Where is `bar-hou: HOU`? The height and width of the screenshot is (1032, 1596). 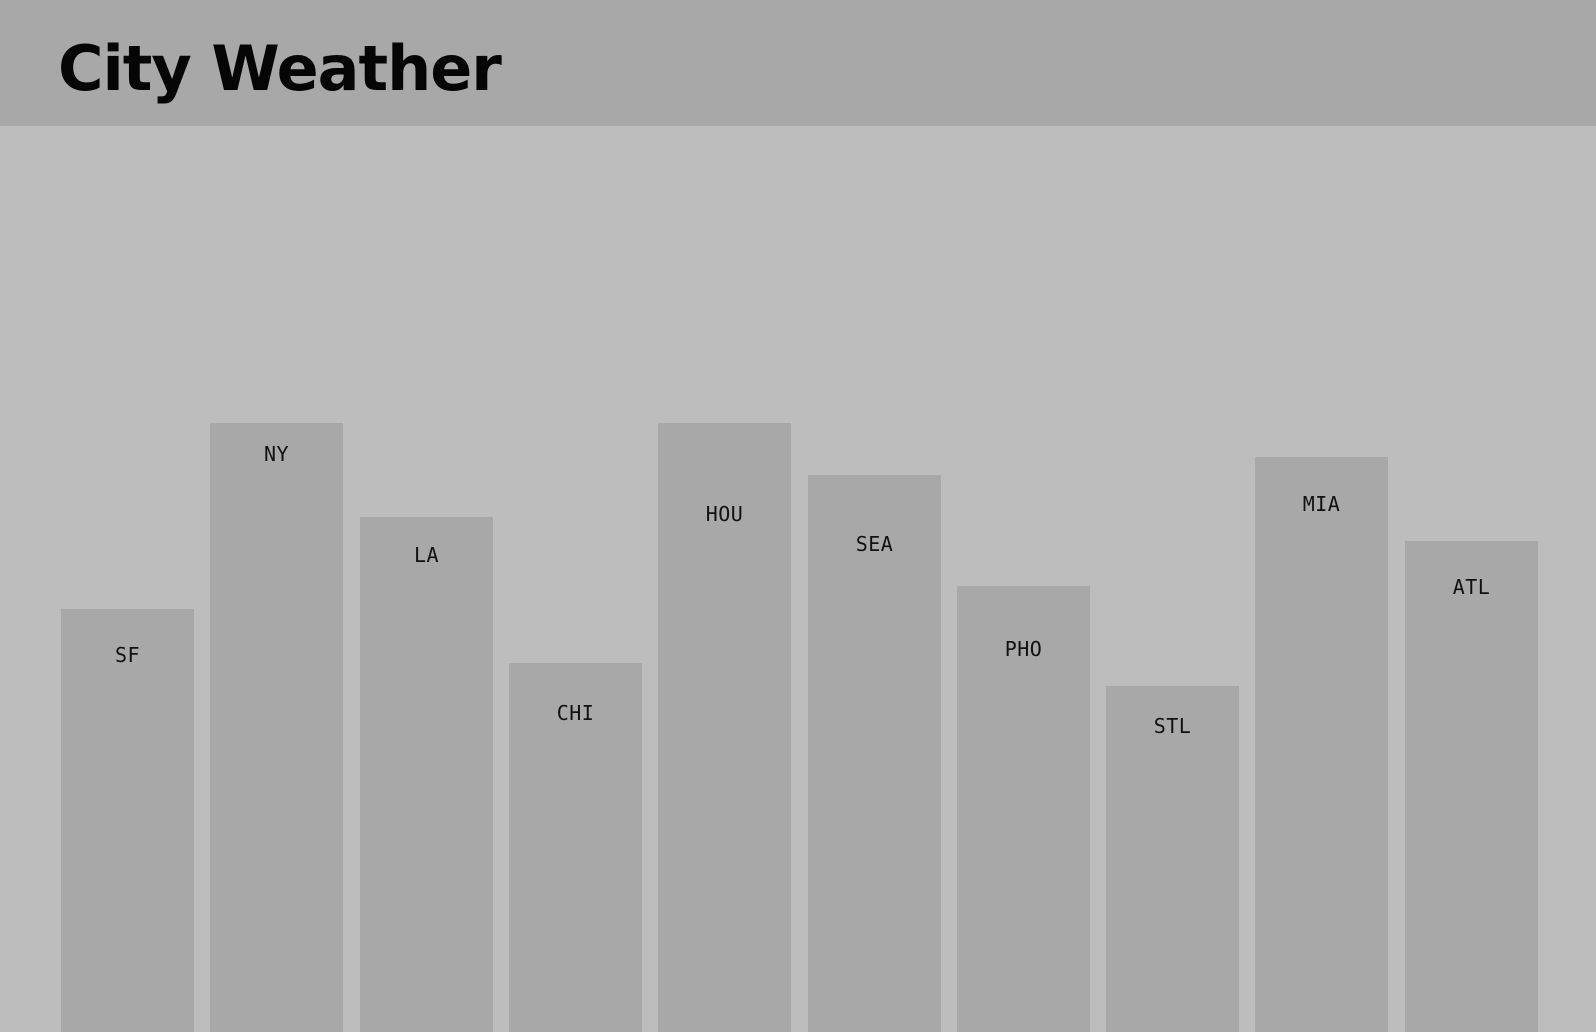
bar-hou: HOU is located at coordinates (724, 727).